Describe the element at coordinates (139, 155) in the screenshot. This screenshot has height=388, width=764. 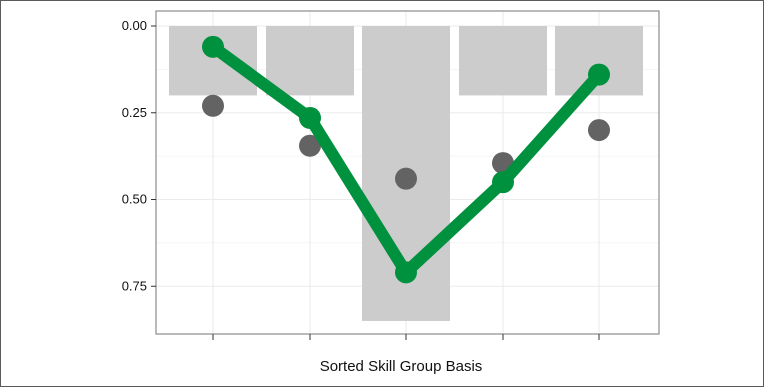
I see `y-axis: 0.00 0.25 0.50 0.75` at that location.